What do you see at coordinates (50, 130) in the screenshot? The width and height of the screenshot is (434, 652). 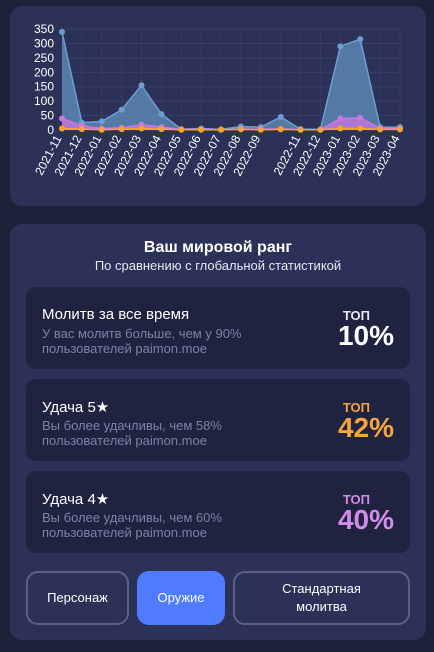 I see `y-tick-label: 0` at bounding box center [50, 130].